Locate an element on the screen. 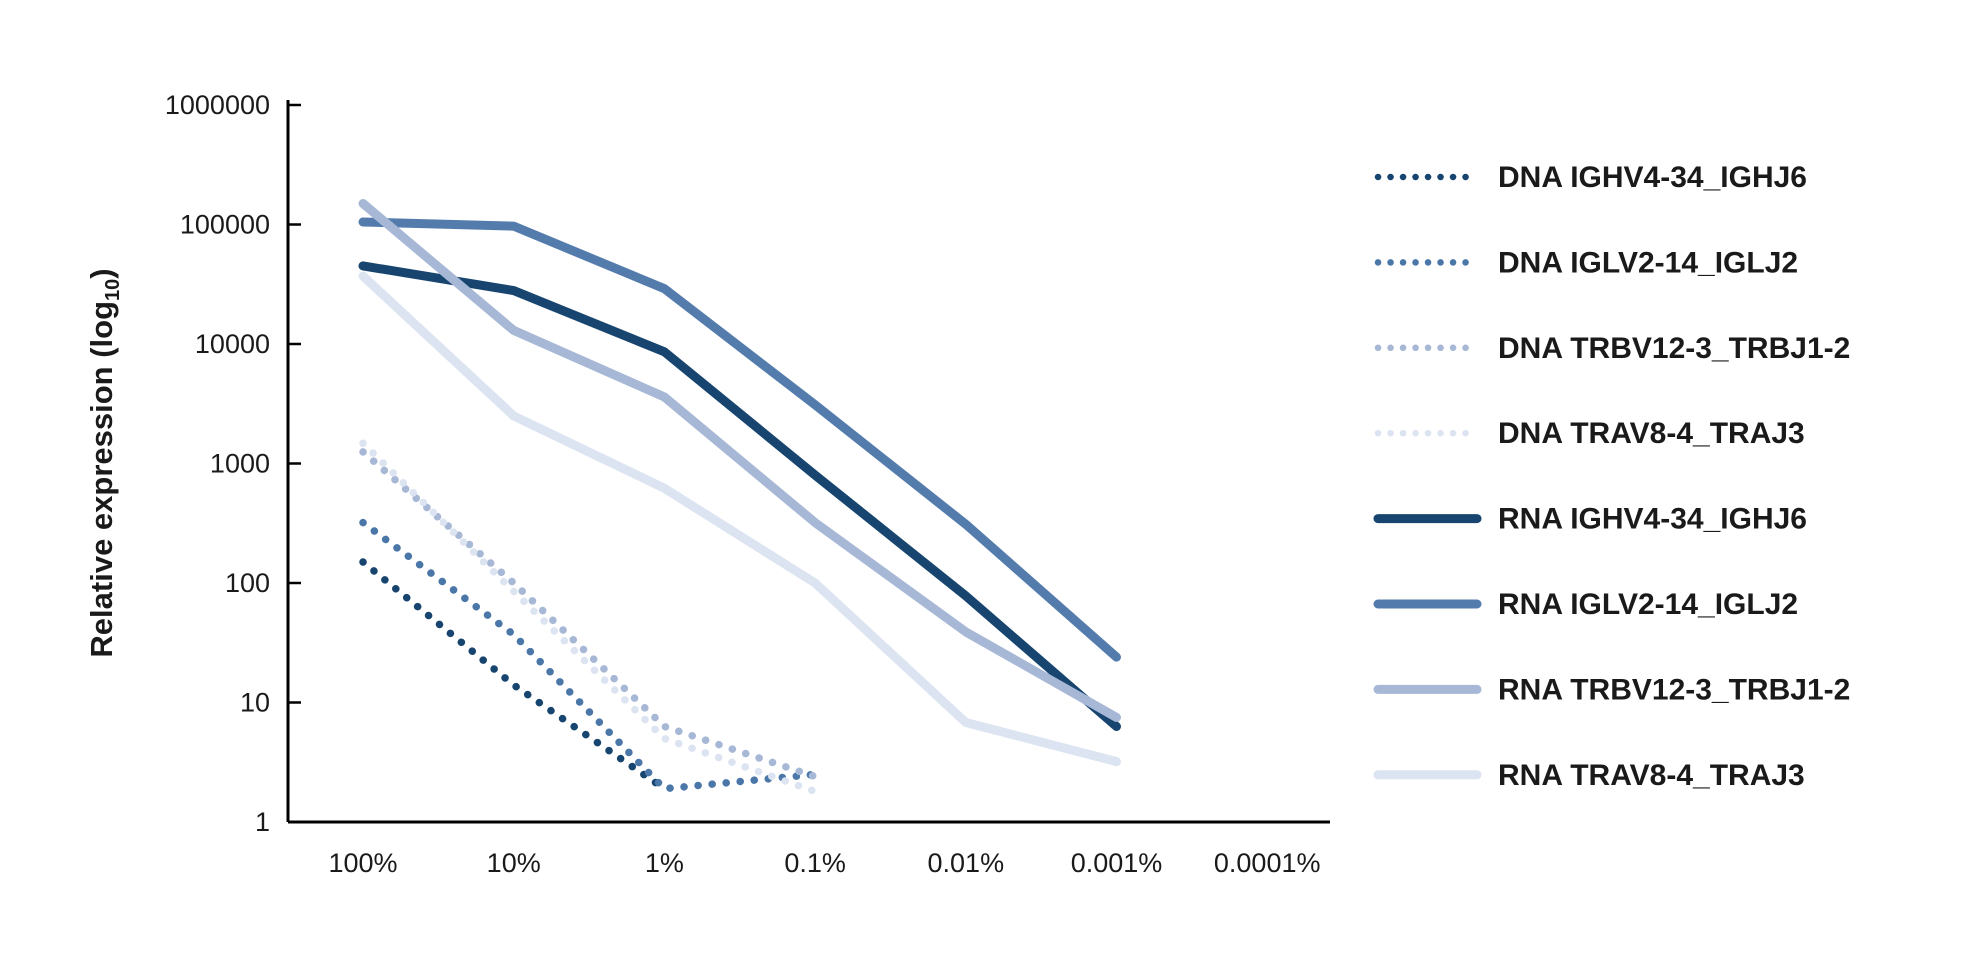  y-axis-title-main: Relative expression (log is located at coordinates (101, 479).